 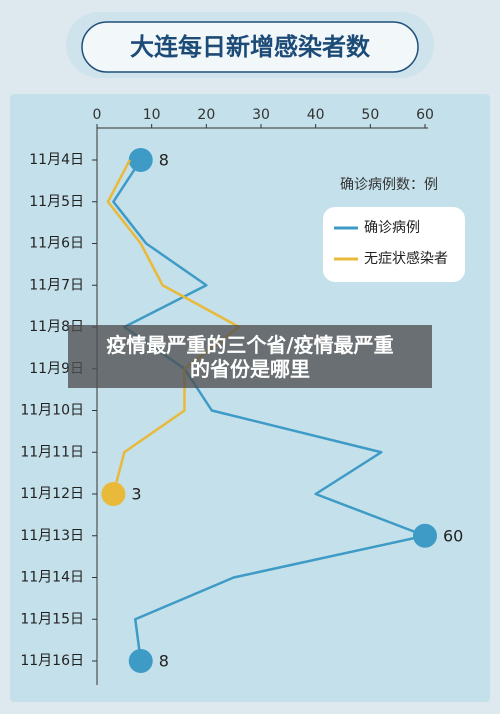 I want to click on caption-text: 疫情最严重的三个省/疫情最严重的省份是哪里, so click(x=250, y=356).